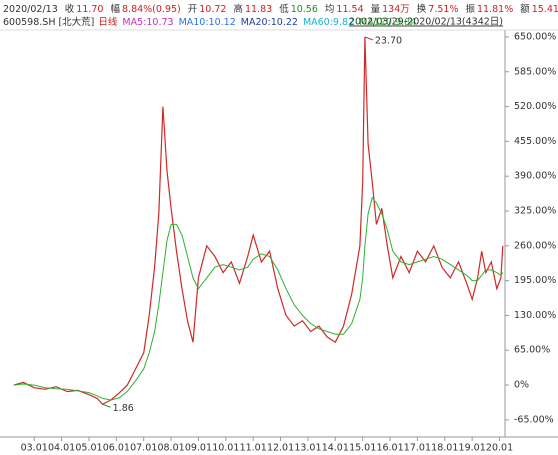 This screenshot has height=455, width=558. What do you see at coordinates (535, 106) in the screenshot?
I see `y-tick-label: 520.00%` at bounding box center [535, 106].